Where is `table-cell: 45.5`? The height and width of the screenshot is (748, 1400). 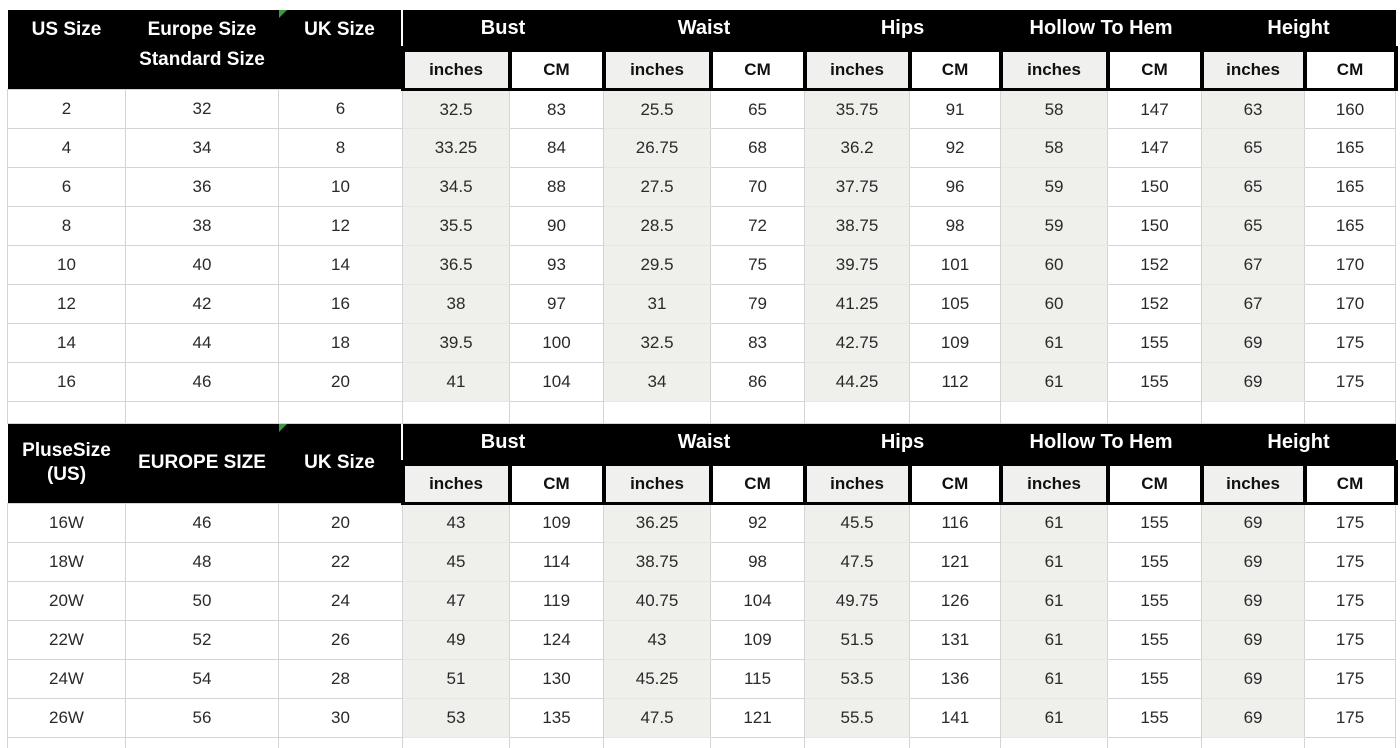 table-cell: 45.5 is located at coordinates (857, 522).